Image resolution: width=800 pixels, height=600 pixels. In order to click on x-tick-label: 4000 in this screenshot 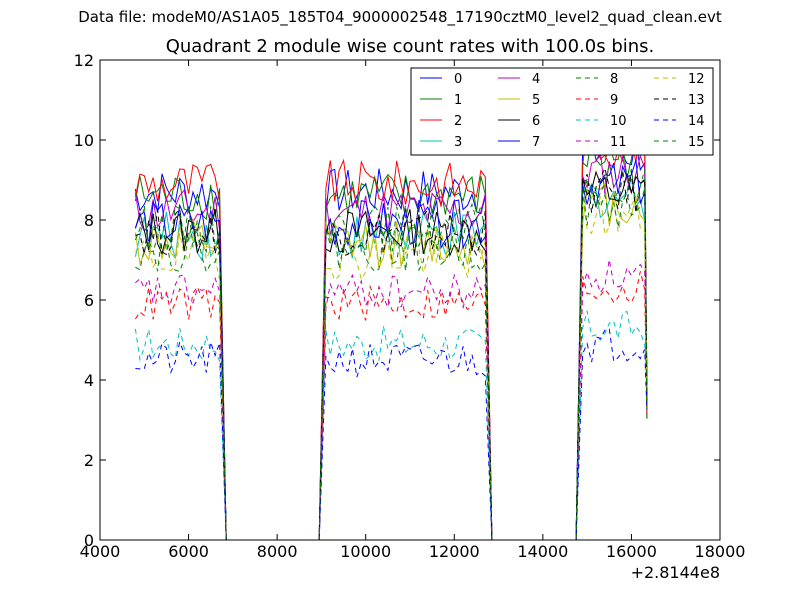, I will do `click(100, 551)`.